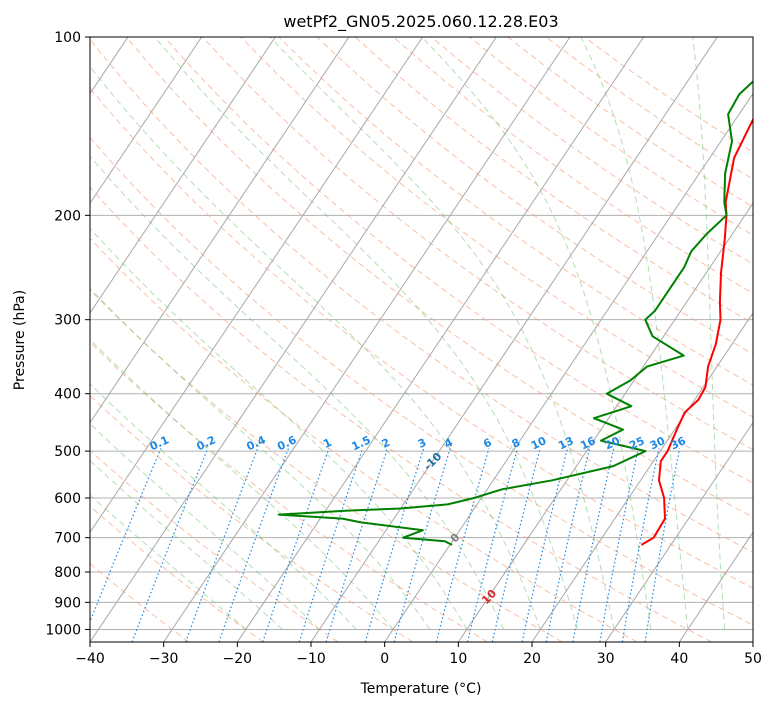 The width and height of the screenshot is (775, 708). What do you see at coordinates (67, 452) in the screenshot?
I see `y-tick-label: 500` at bounding box center [67, 452].